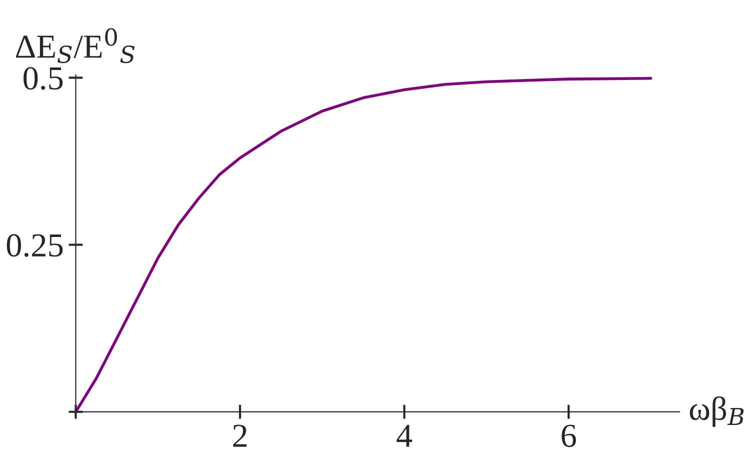  Describe the element at coordinates (569, 436) in the screenshot. I see `x-tick-label: 6` at that location.